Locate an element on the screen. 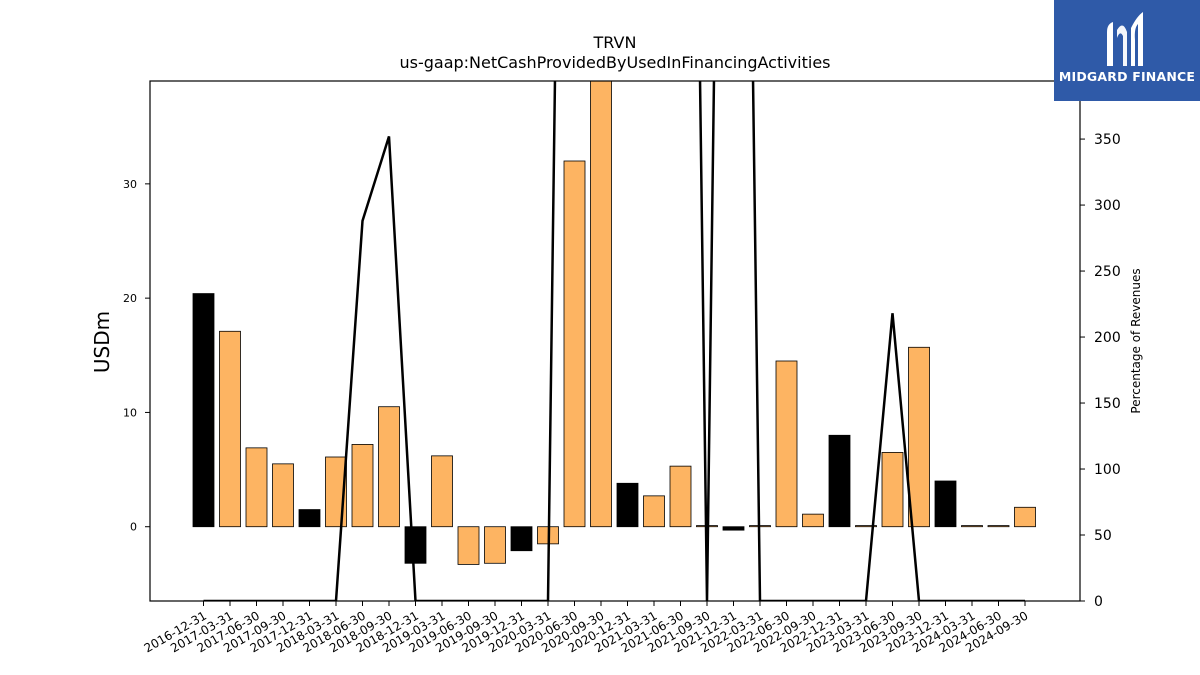  y-tick-label: 30 is located at coordinates (130, 184).